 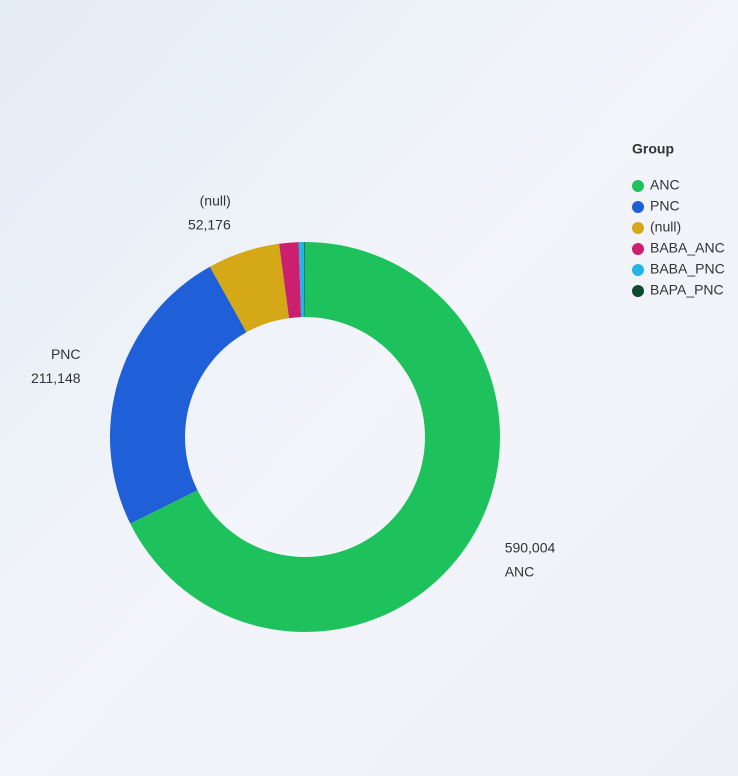 I want to click on slice-name: PNC, so click(x=66, y=354).